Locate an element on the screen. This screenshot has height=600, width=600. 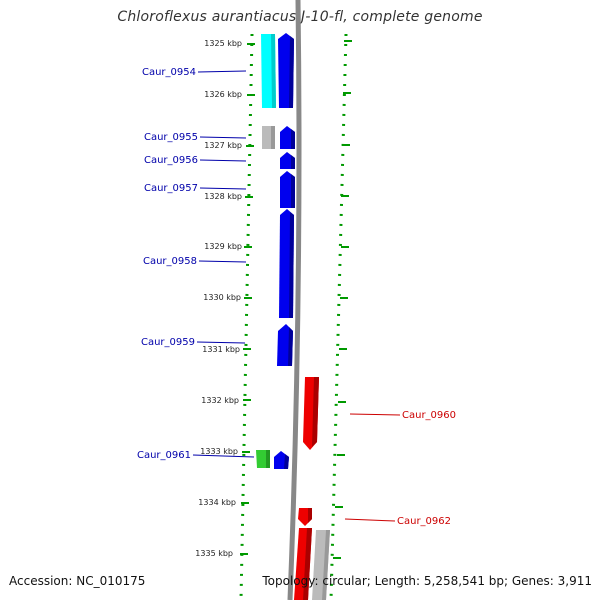
gene-label-caur-0958: Caur_0958 is located at coordinates (170, 261).